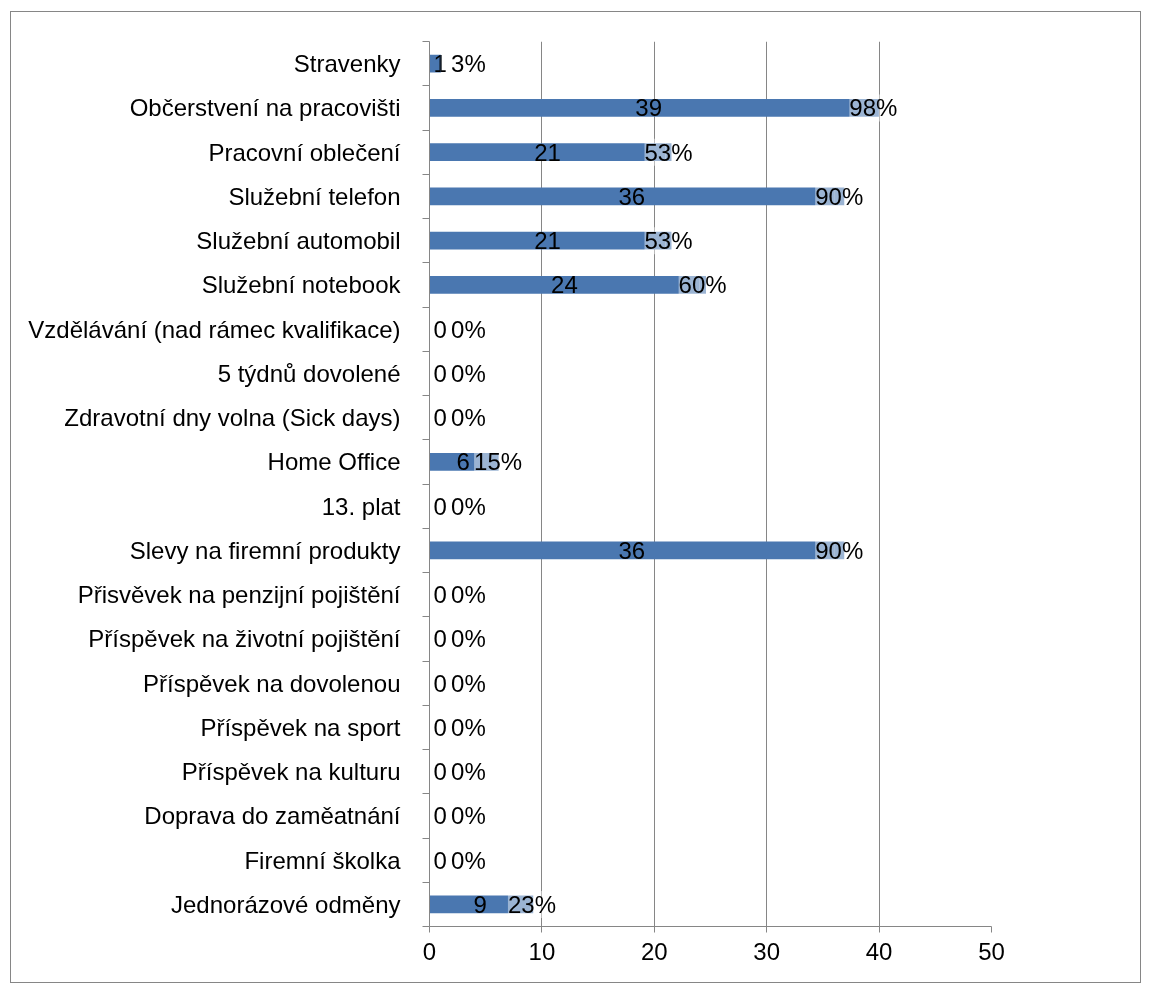 The width and height of the screenshot is (1149, 984). Describe the element at coordinates (429, 951) in the screenshot. I see `x-tick-label: 0` at that location.